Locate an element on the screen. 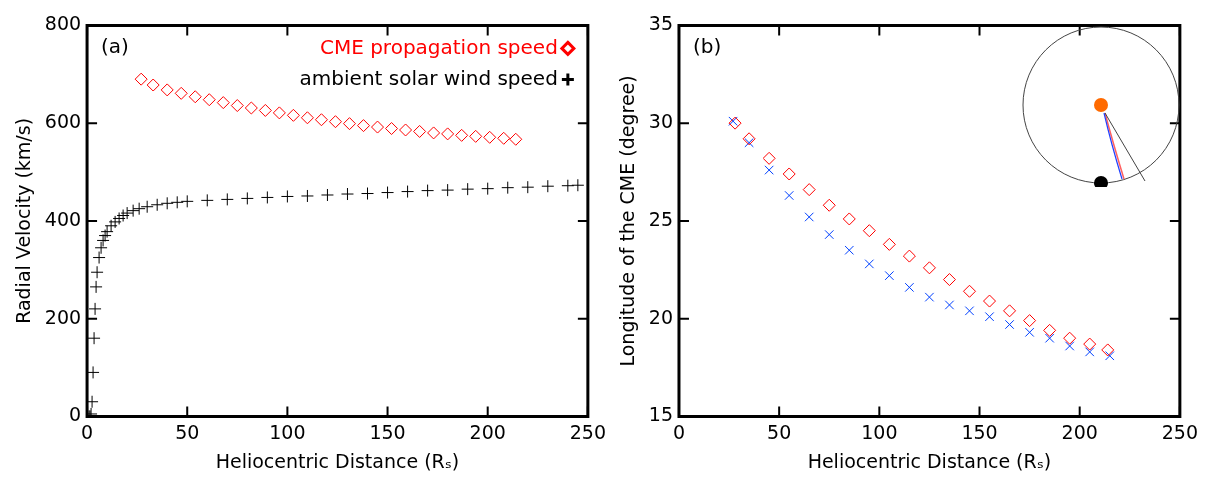 This screenshot has width=1212, height=482. y-tick-label: 35 is located at coordinates (660, 23).